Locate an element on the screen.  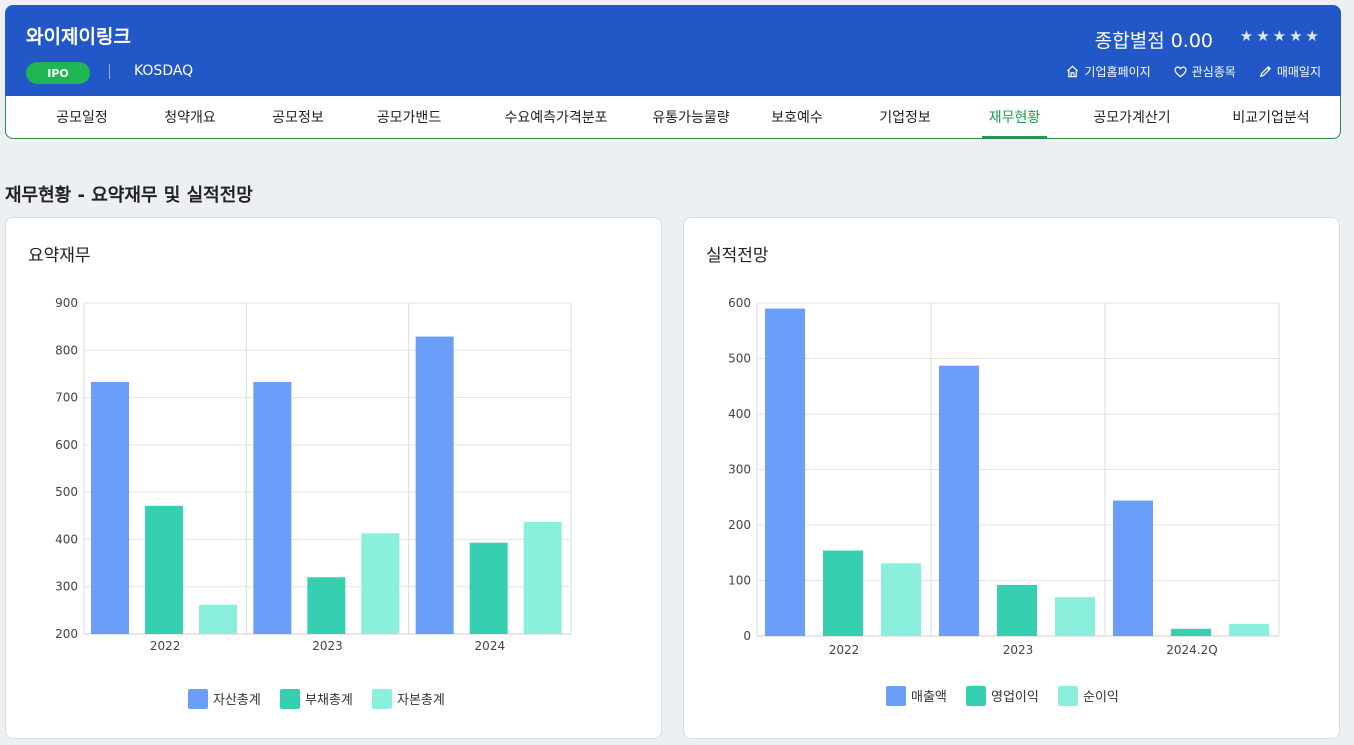
rating-label: 종합별점 is located at coordinates (1129, 41).